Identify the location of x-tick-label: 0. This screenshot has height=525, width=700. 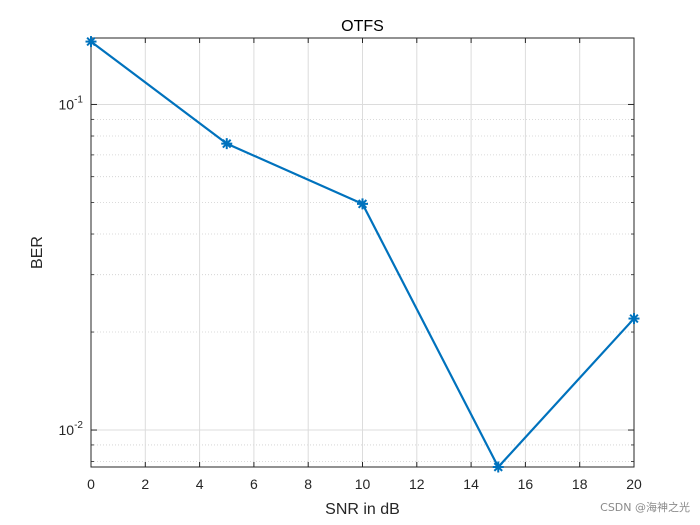
(91, 484).